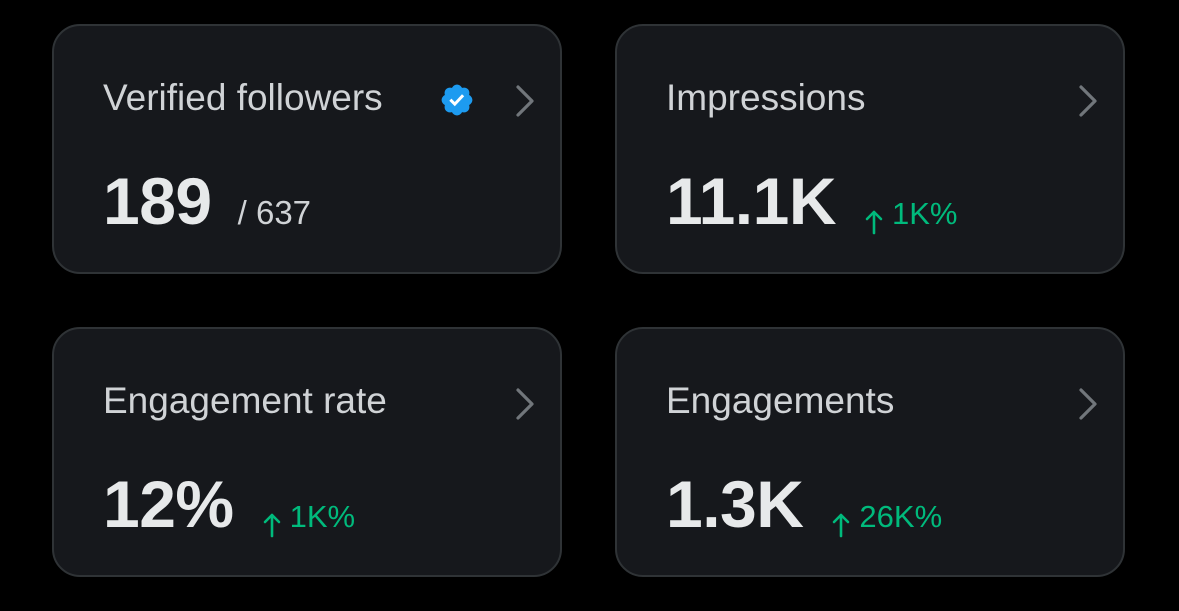 Image resolution: width=1179 pixels, height=611 pixels. I want to click on metric-value: 189, so click(157, 201).